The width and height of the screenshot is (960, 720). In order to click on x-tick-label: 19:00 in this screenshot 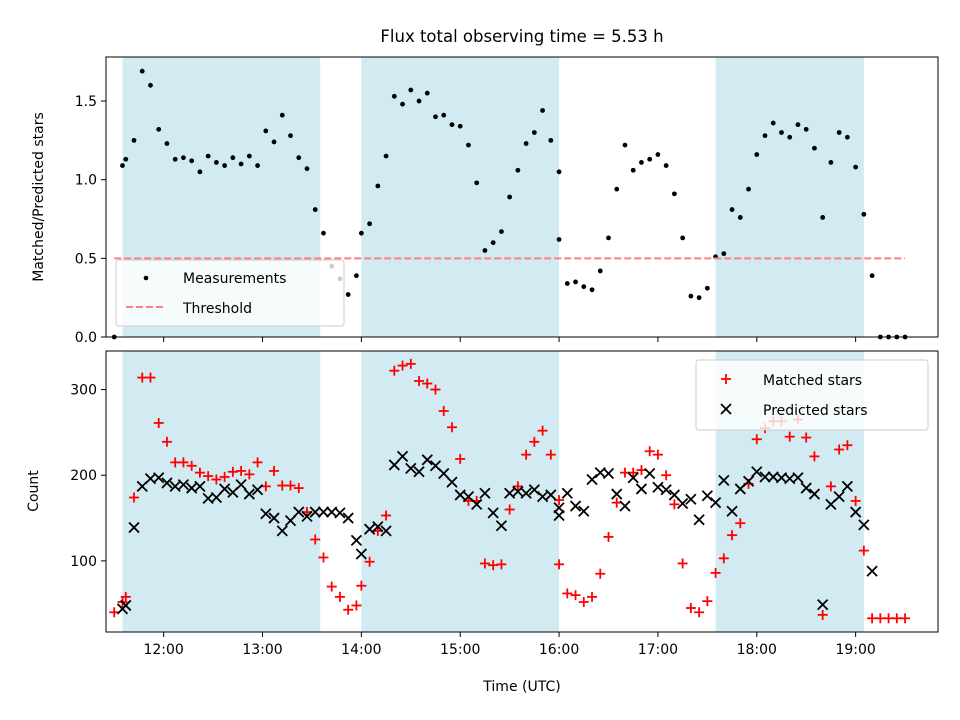, I will do `click(855, 650)`.